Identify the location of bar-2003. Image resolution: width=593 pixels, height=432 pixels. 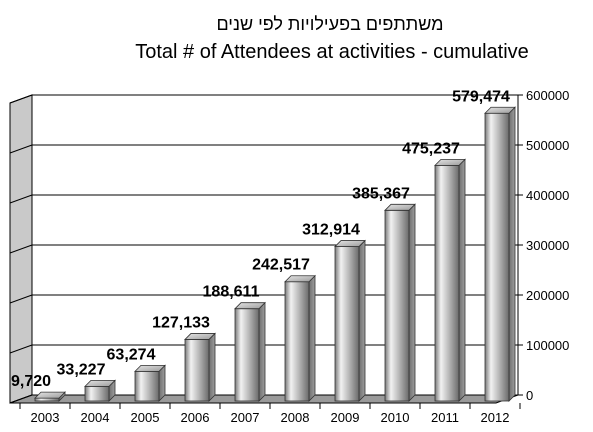
(50, 396).